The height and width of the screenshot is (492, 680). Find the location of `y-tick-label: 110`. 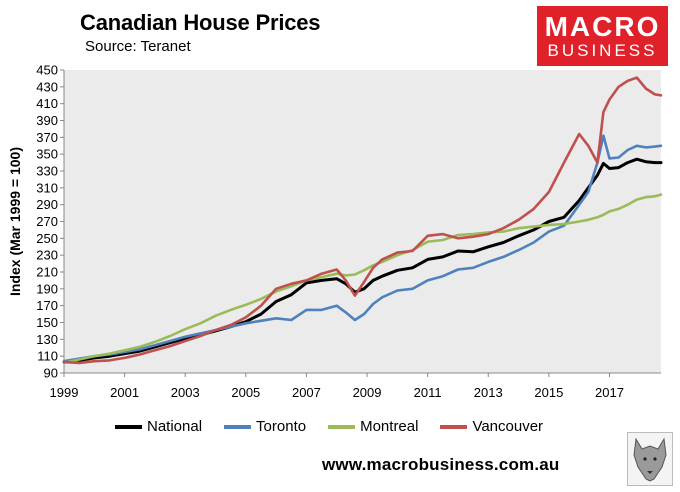

y-tick-label: 110 is located at coordinates (47, 356).